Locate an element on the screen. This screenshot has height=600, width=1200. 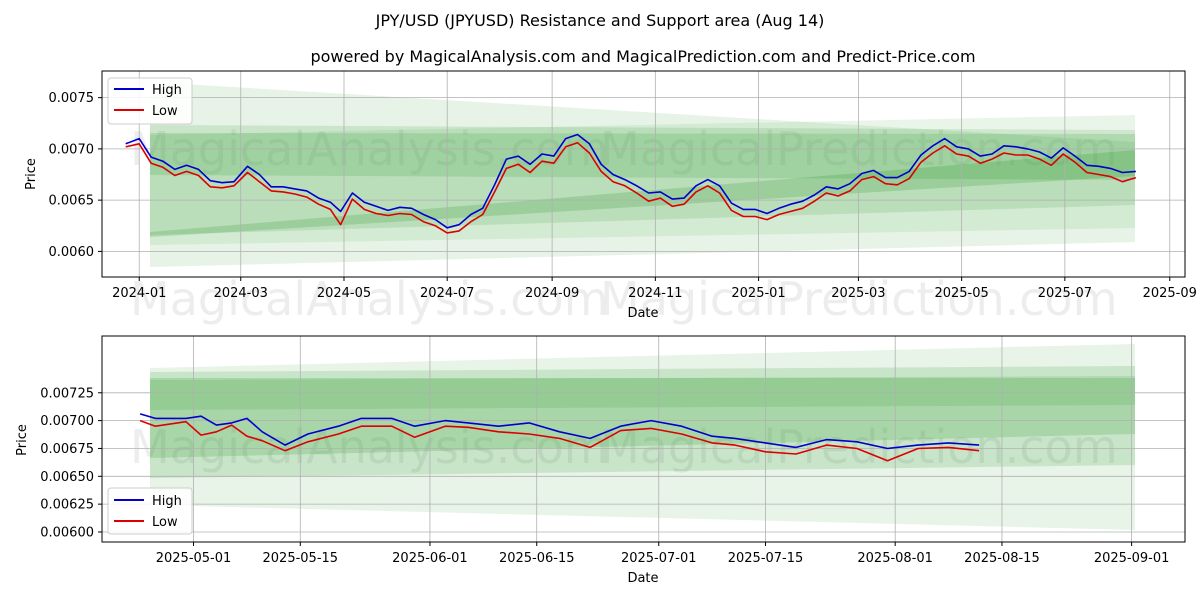
top-high-series-line is located at coordinates (630, 181).